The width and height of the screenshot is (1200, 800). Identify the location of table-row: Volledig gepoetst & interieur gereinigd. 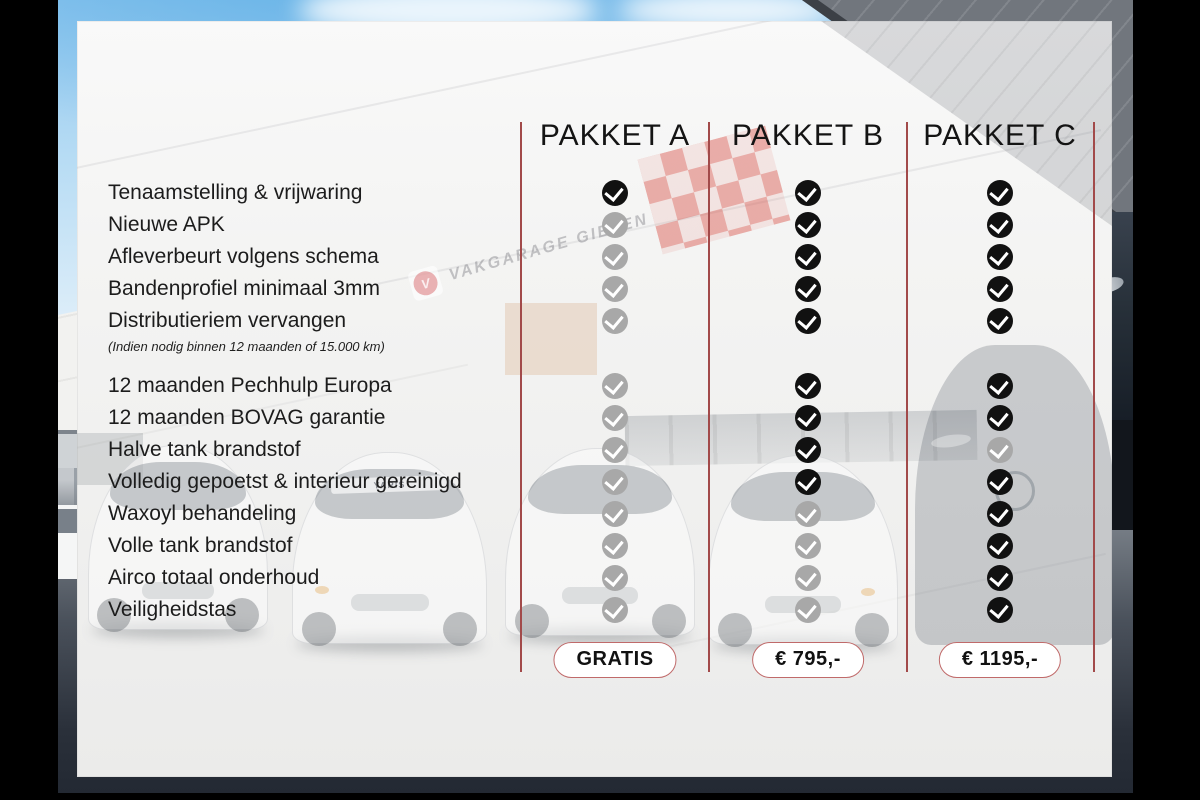
(600, 482).